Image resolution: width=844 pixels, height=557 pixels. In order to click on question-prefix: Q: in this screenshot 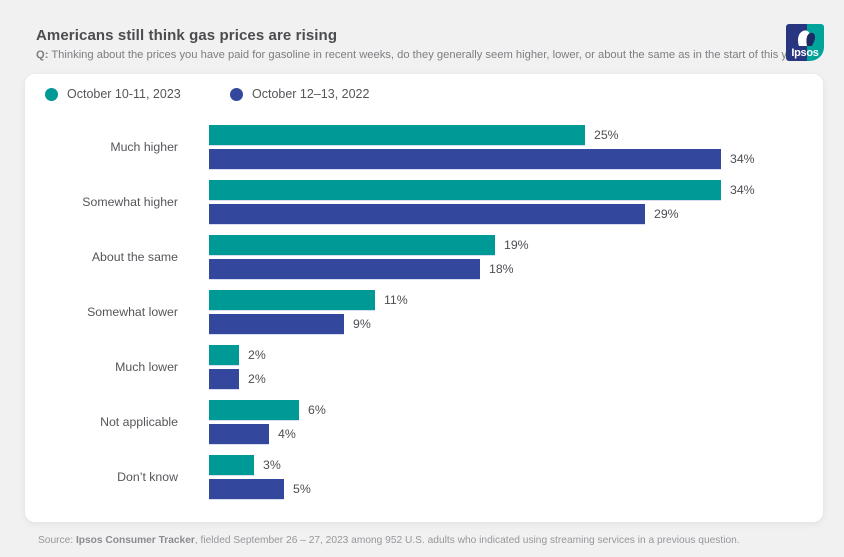, I will do `click(42, 55)`.